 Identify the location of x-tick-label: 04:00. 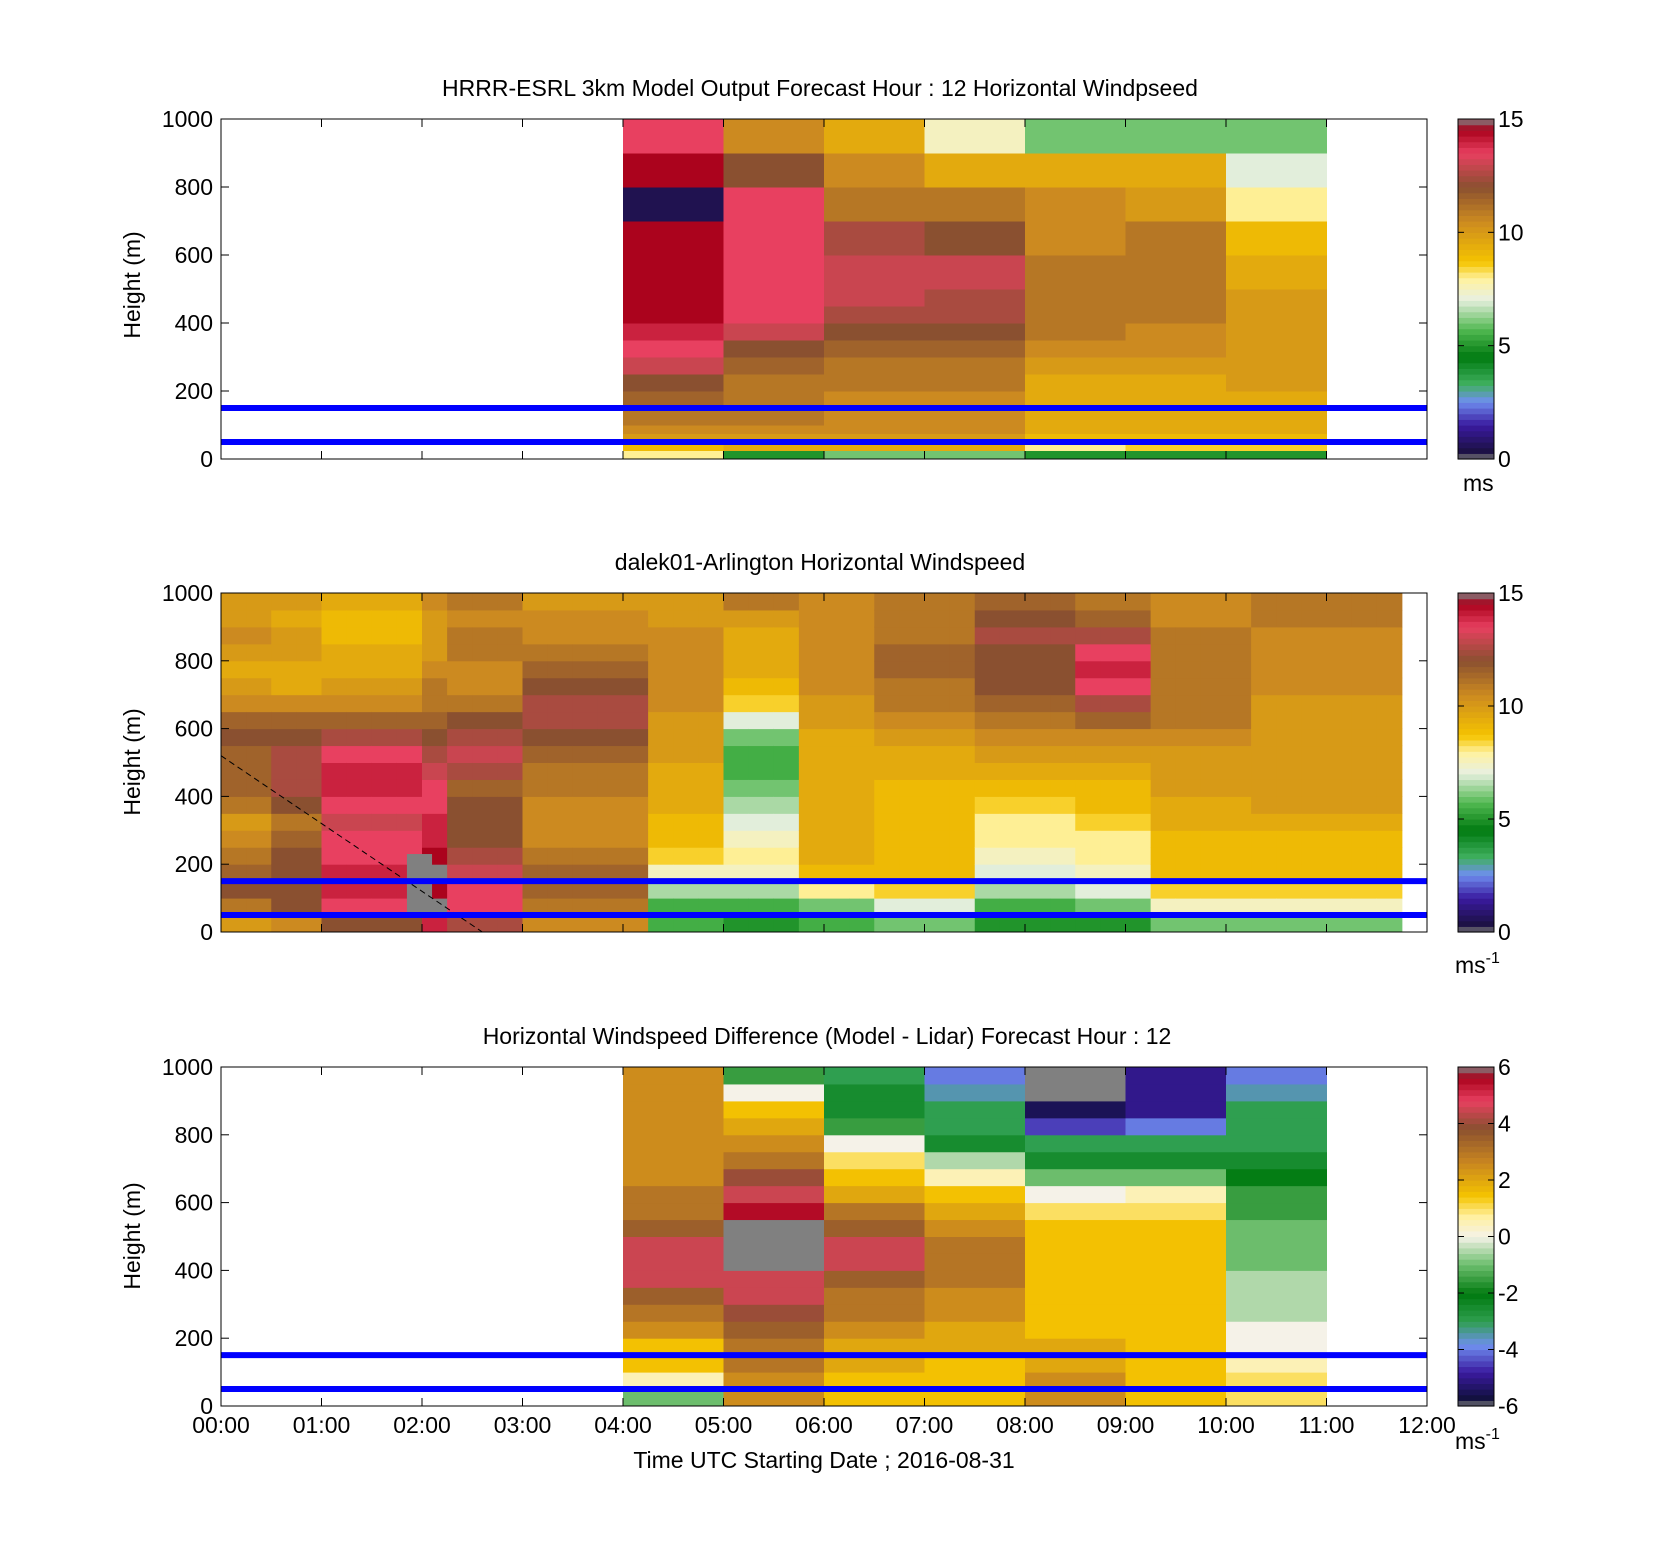
(623, 1425).